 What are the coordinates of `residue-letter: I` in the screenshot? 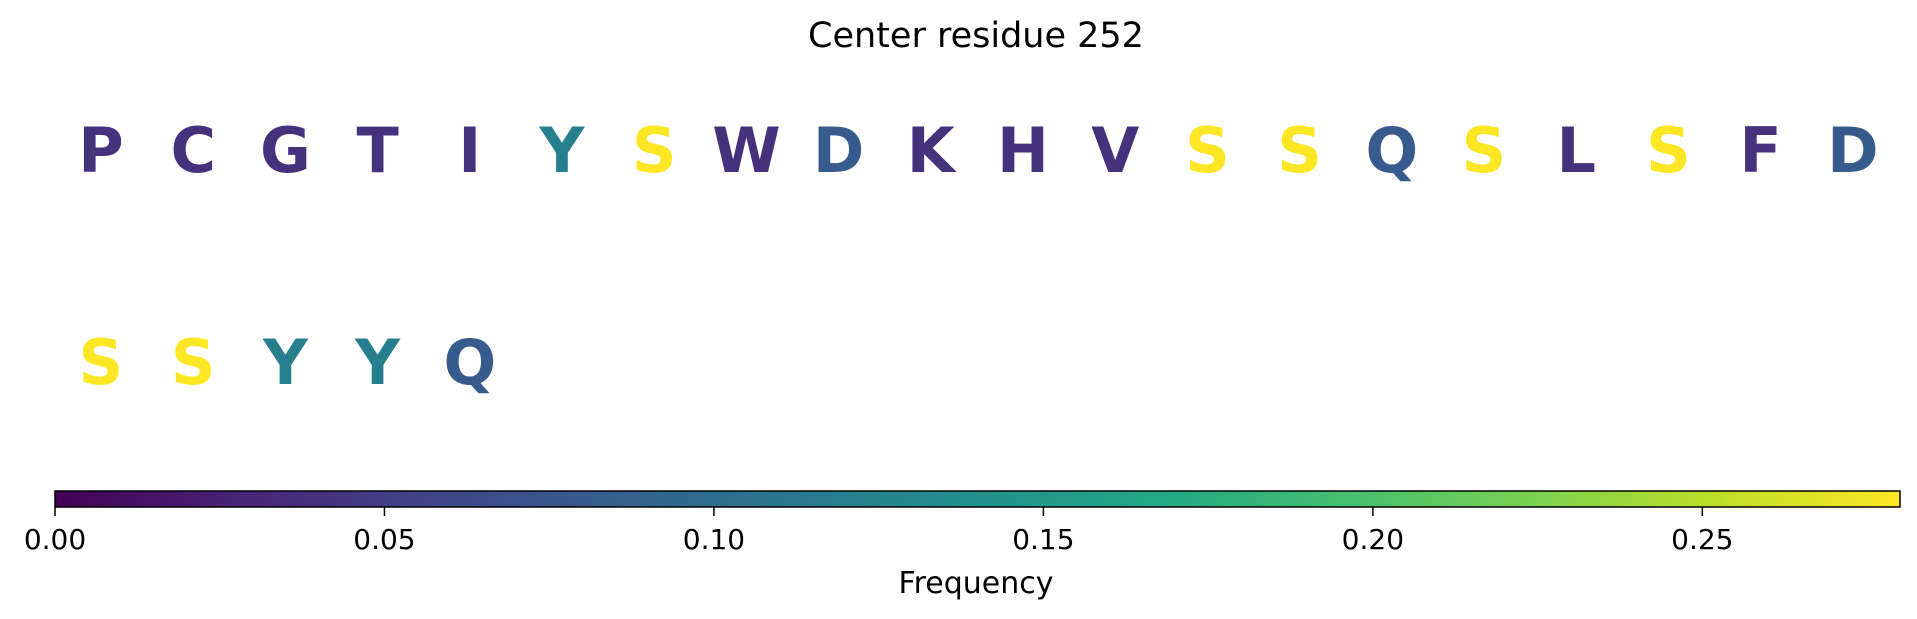 It's located at (469, 150).